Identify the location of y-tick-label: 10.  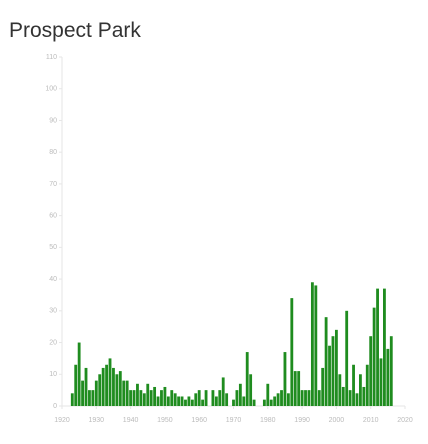
(53, 374).